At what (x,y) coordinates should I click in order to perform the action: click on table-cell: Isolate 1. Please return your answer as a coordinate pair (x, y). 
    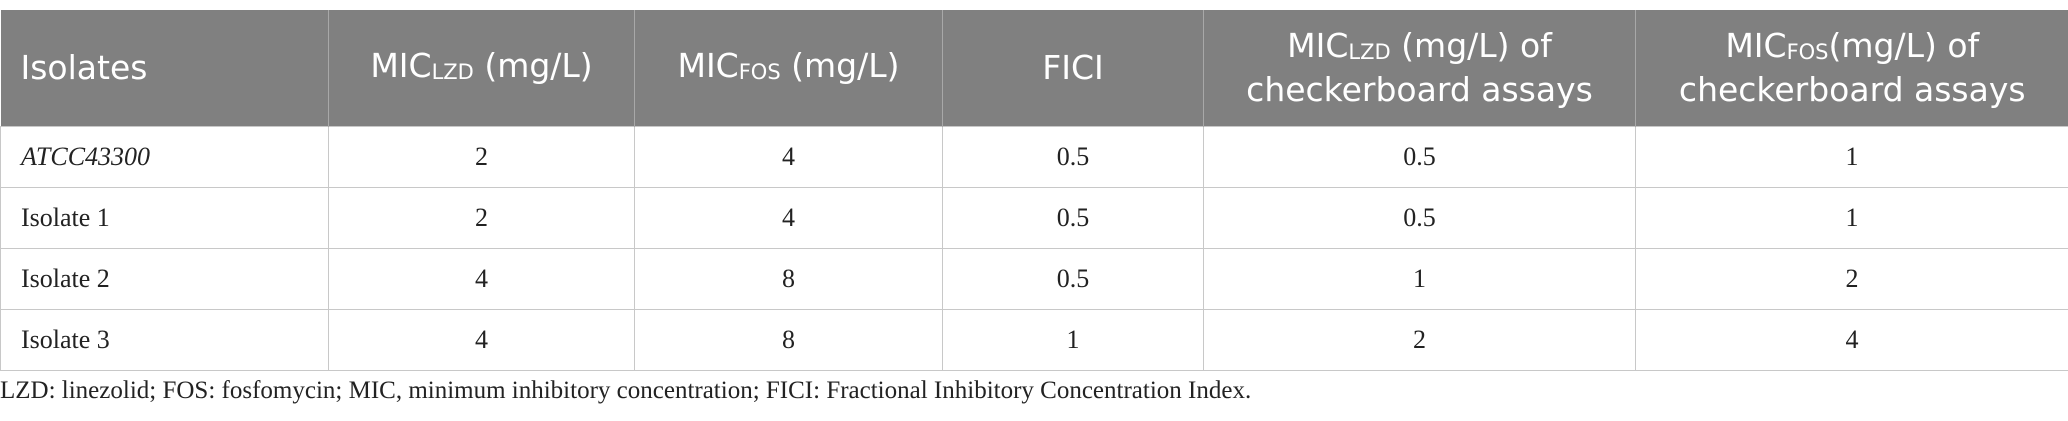
    Looking at the image, I should click on (164, 217).